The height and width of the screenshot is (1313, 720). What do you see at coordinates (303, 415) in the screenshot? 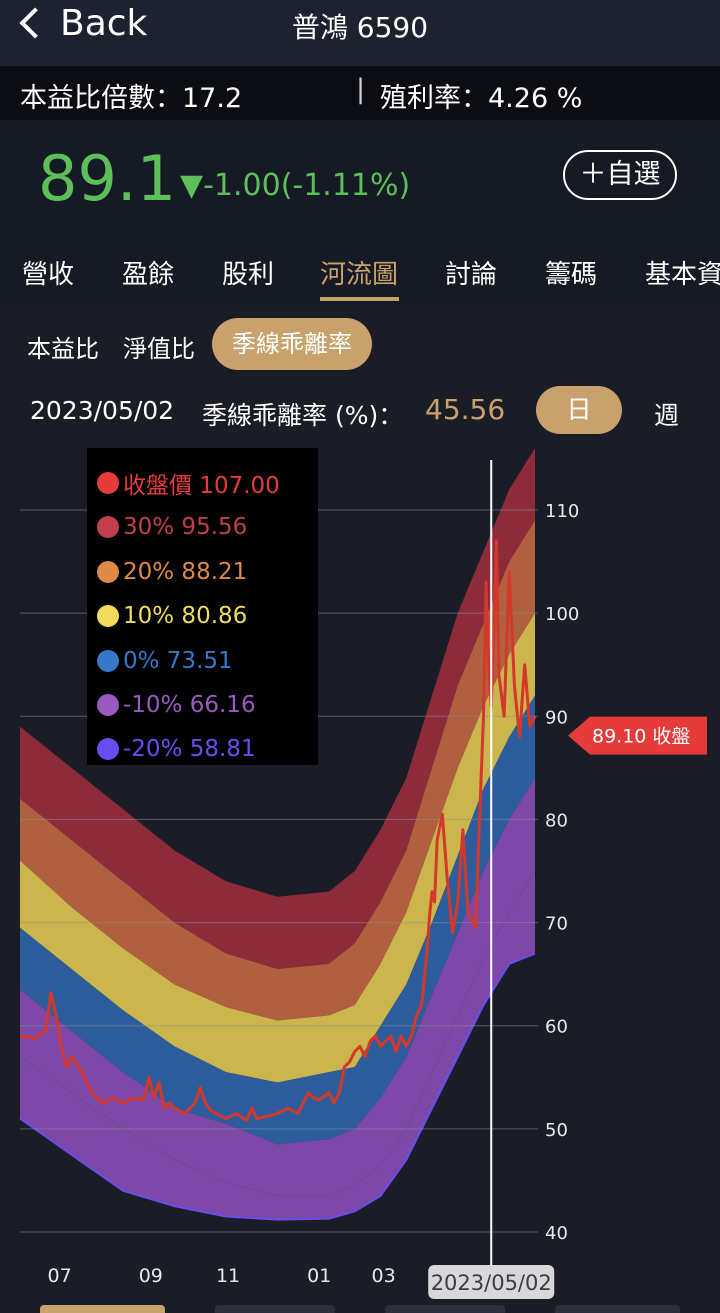
I see `deviation-label: 季線乖離率 (%)：` at bounding box center [303, 415].